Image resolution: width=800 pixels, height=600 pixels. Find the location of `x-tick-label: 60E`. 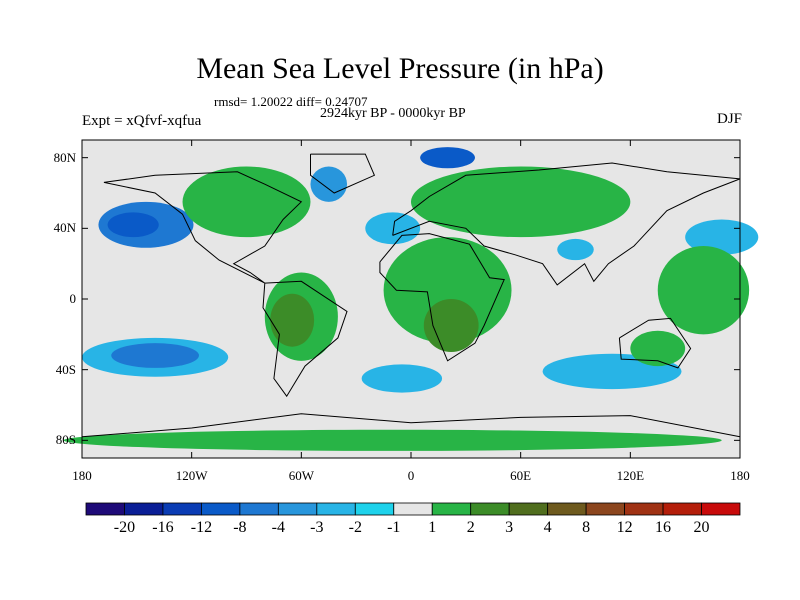

x-tick-label: 60E is located at coordinates (521, 475).